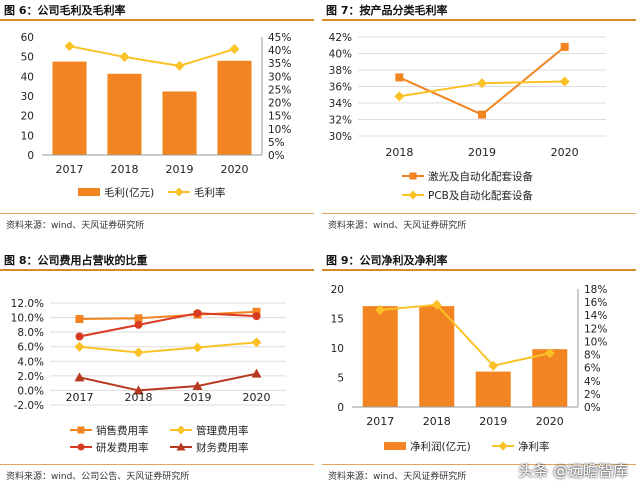 This screenshot has height=494, width=640. What do you see at coordinates (595, 329) in the screenshot?
I see `y-right-tick-label: 12%` at bounding box center [595, 329].